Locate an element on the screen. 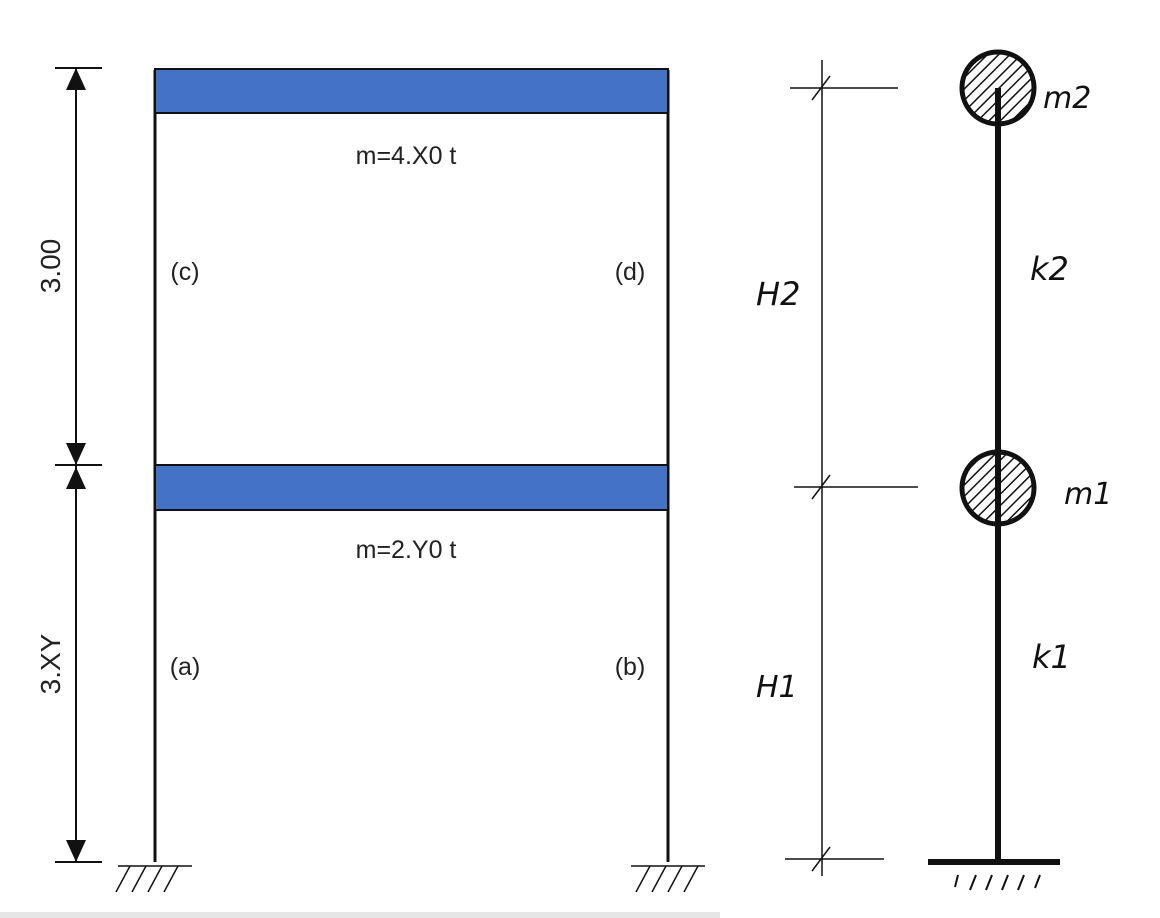 This screenshot has width=1160, height=918. height-bottom-label: H1 is located at coordinates (777, 687).